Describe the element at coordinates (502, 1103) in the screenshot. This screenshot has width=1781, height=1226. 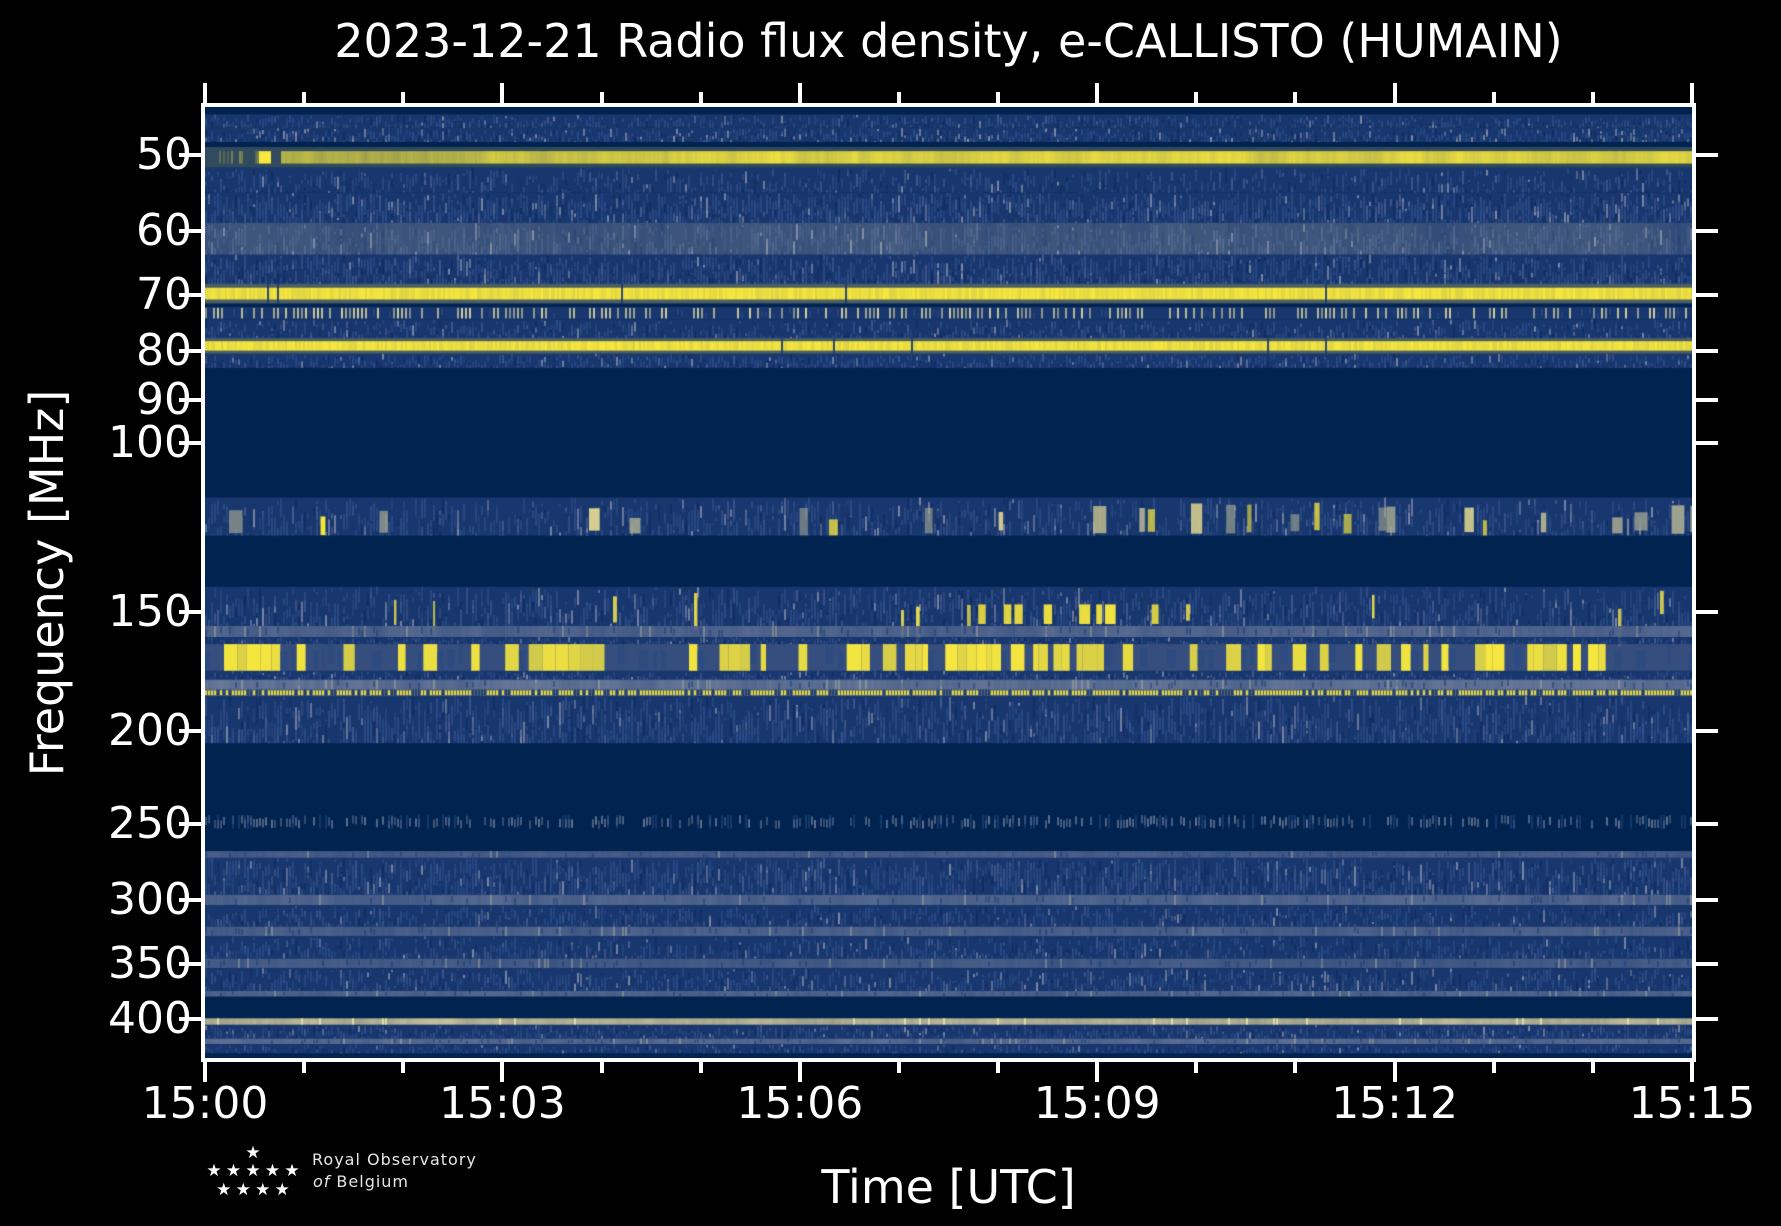
I see `x-tick-label: 15:03` at that location.